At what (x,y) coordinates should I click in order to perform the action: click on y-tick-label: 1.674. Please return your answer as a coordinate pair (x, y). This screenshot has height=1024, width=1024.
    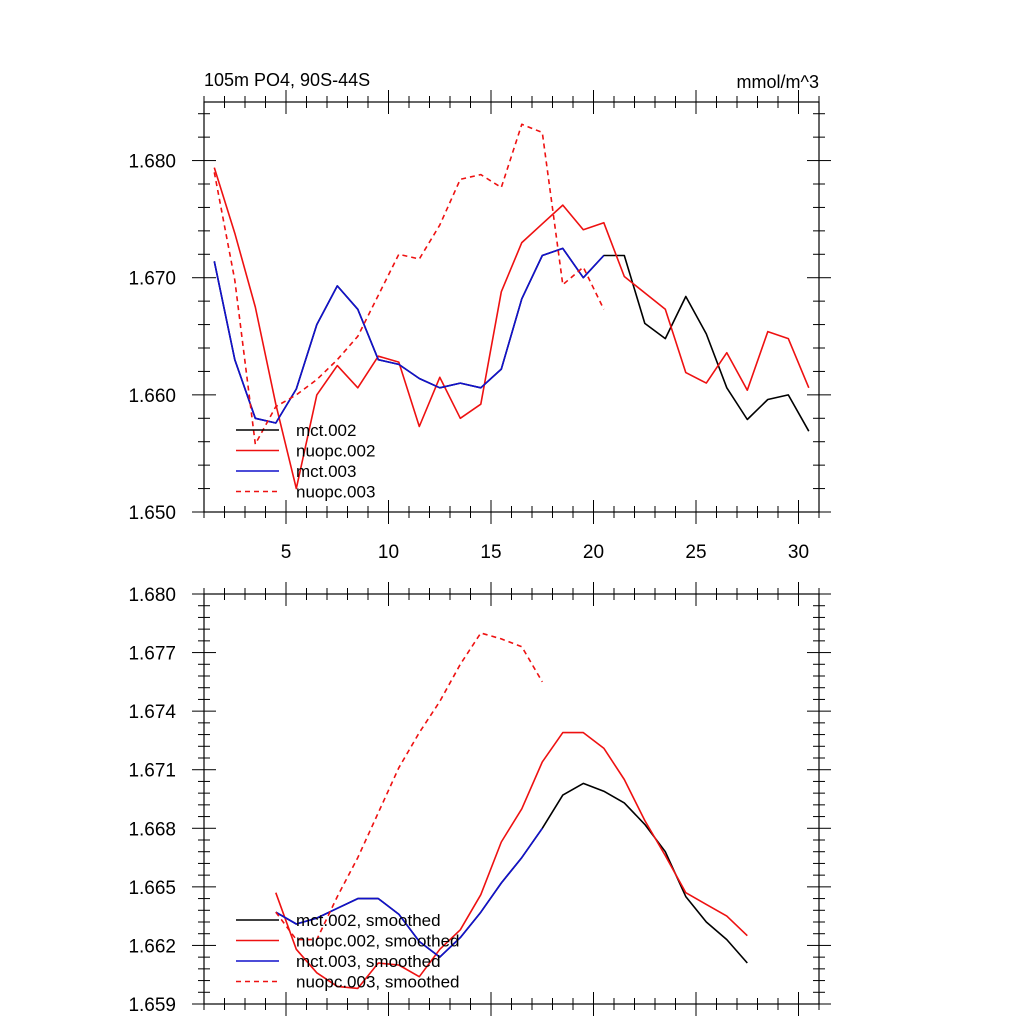
    Looking at the image, I should click on (152, 712).